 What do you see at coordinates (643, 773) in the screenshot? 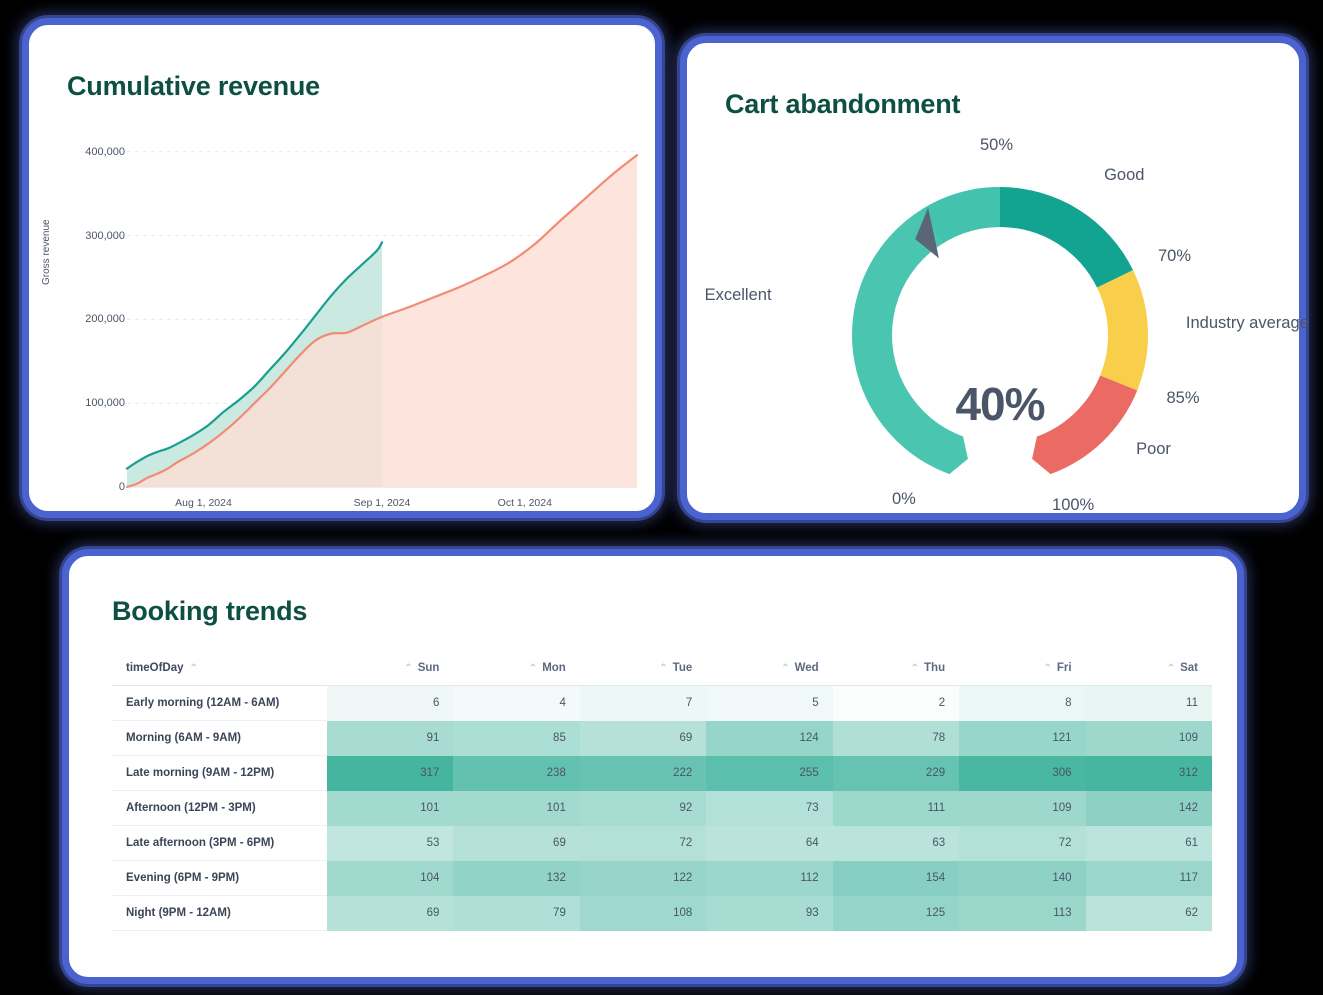
I see `heatmap-cell: 222` at bounding box center [643, 773].